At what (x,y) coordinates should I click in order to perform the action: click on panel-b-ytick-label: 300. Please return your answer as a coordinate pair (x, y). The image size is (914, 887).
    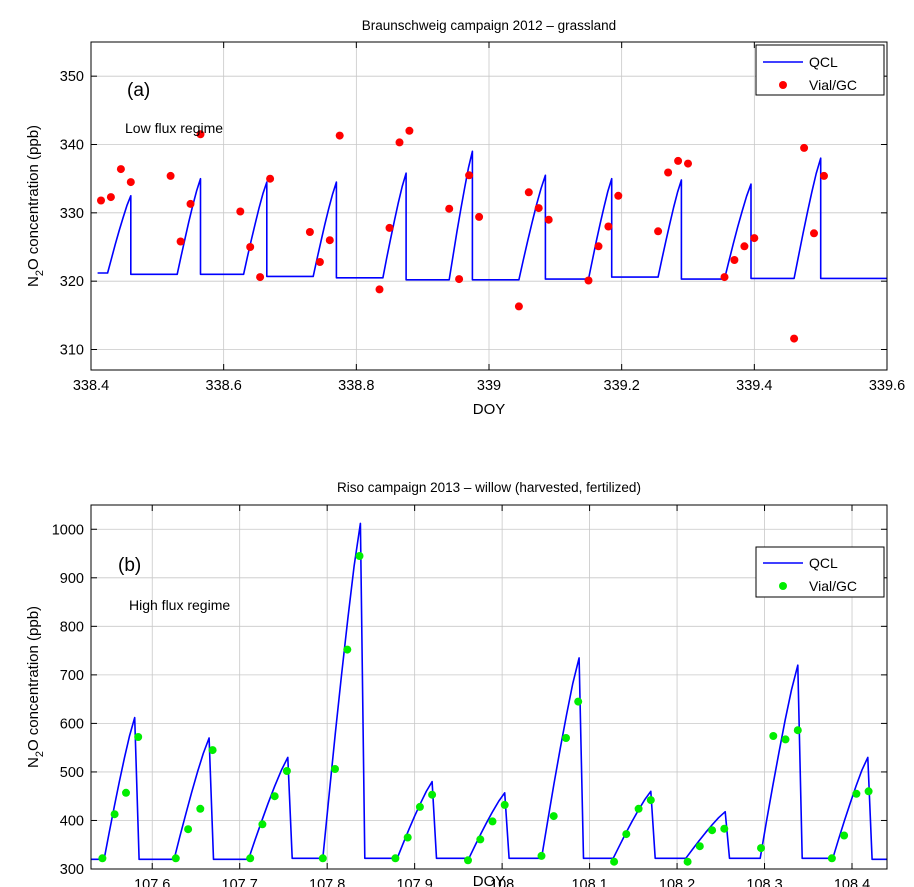
    Looking at the image, I should click on (72, 870).